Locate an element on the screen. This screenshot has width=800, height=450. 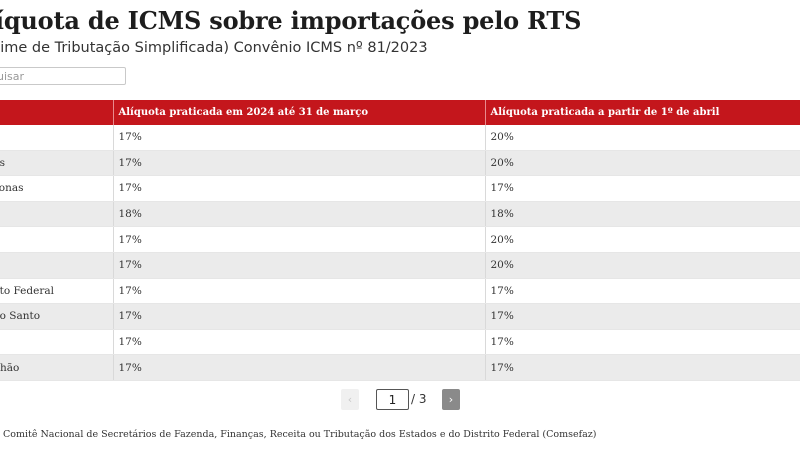
state-cell: anhão is located at coordinates (56, 367).